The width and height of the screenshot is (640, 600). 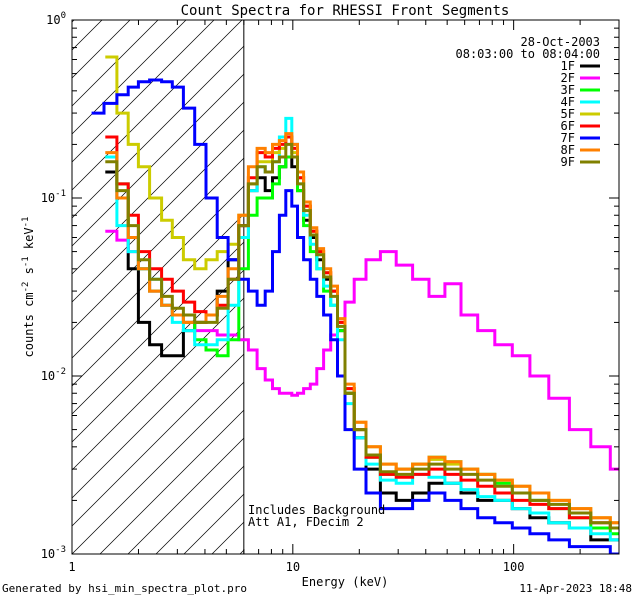 What do you see at coordinates (568, 150) in the screenshot?
I see `legend-label-8f: 8F` at bounding box center [568, 150].